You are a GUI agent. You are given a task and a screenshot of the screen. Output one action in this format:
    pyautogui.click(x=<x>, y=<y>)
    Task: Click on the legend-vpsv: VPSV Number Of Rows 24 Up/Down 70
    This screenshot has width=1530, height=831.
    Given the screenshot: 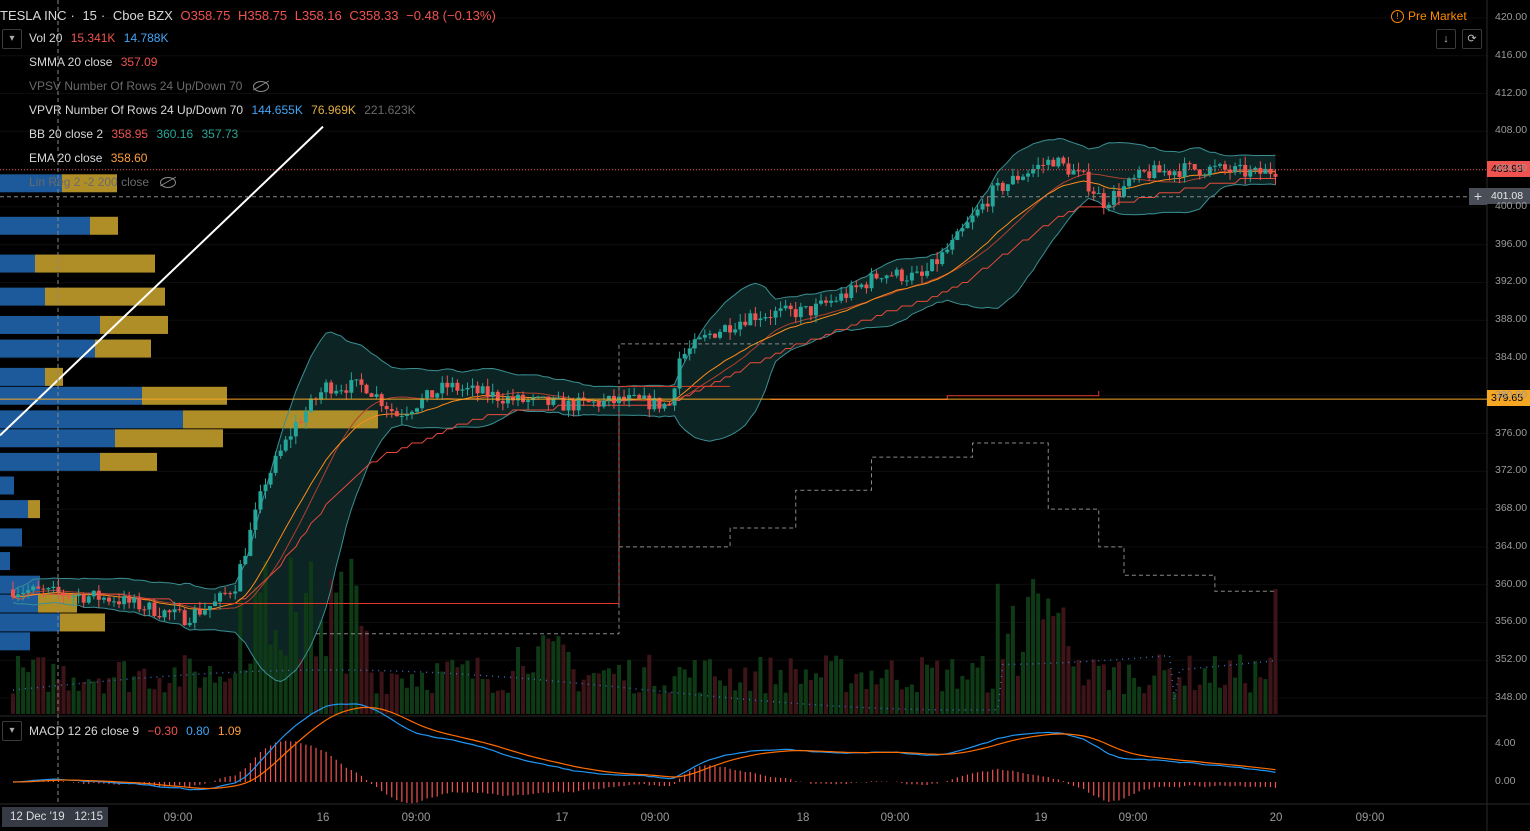 What is the action you would take?
    pyautogui.click(x=151, y=86)
    